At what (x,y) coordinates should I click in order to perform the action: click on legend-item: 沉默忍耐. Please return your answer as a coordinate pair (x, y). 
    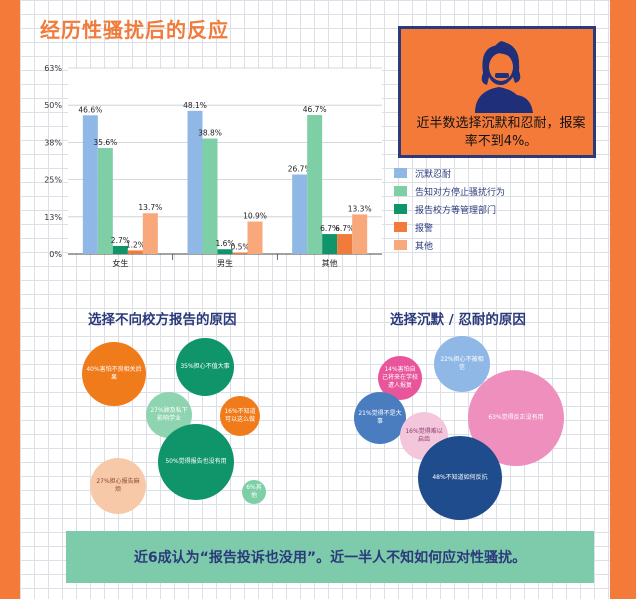
    Looking at the image, I should click on (449, 173).